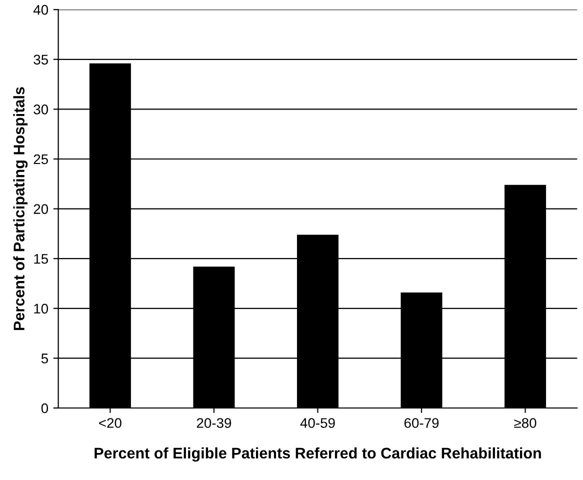 The height and width of the screenshot is (480, 583). I want to click on y-tick-label: 40, so click(40, 9).